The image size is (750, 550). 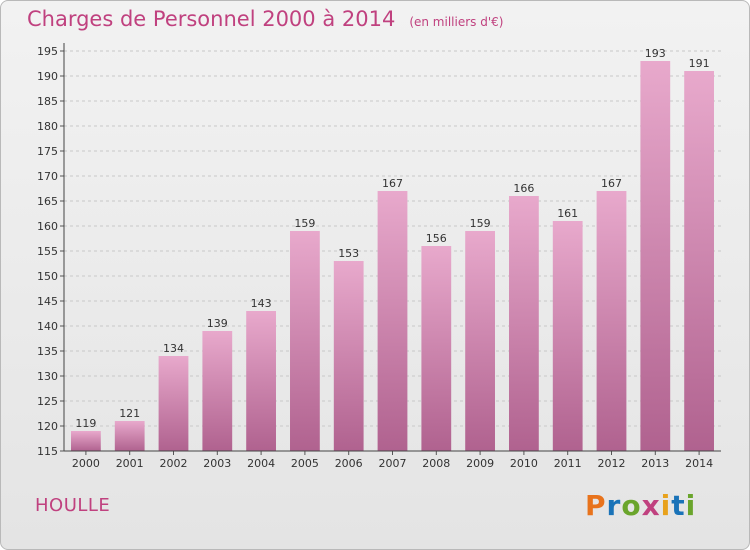 I want to click on y-tick-label: 135, so click(x=47, y=351).